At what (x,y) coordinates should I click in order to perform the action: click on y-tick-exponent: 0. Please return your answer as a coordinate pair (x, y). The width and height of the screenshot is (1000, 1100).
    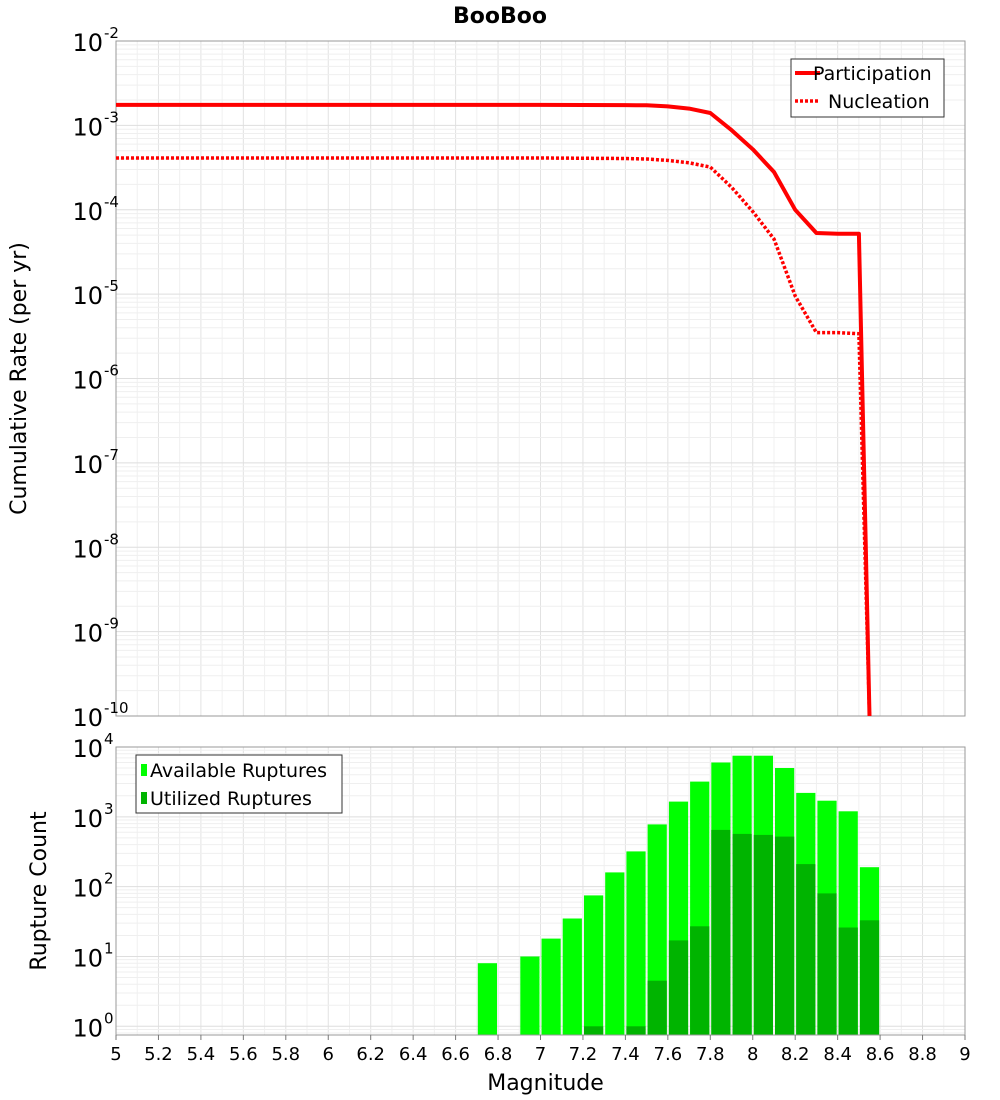
    Looking at the image, I should click on (109, 1018).